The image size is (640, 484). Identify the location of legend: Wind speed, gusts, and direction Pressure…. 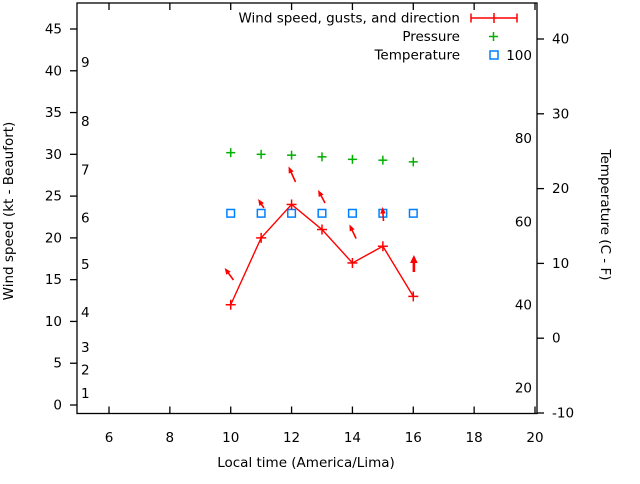
(378, 37).